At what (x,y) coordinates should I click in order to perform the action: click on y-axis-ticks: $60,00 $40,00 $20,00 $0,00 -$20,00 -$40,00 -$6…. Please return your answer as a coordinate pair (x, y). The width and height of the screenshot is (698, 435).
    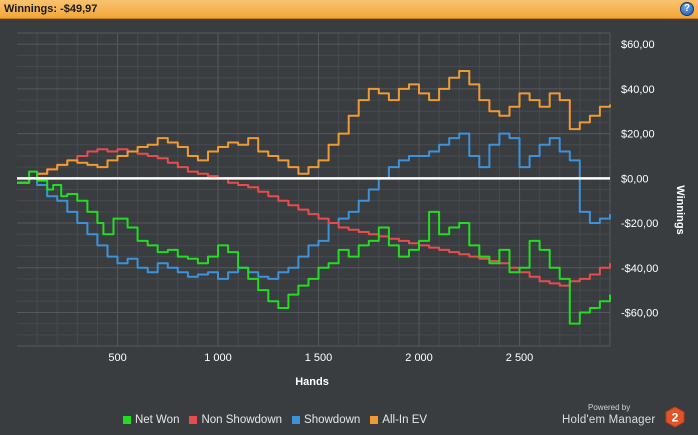
    Looking at the image, I should click on (639, 179).